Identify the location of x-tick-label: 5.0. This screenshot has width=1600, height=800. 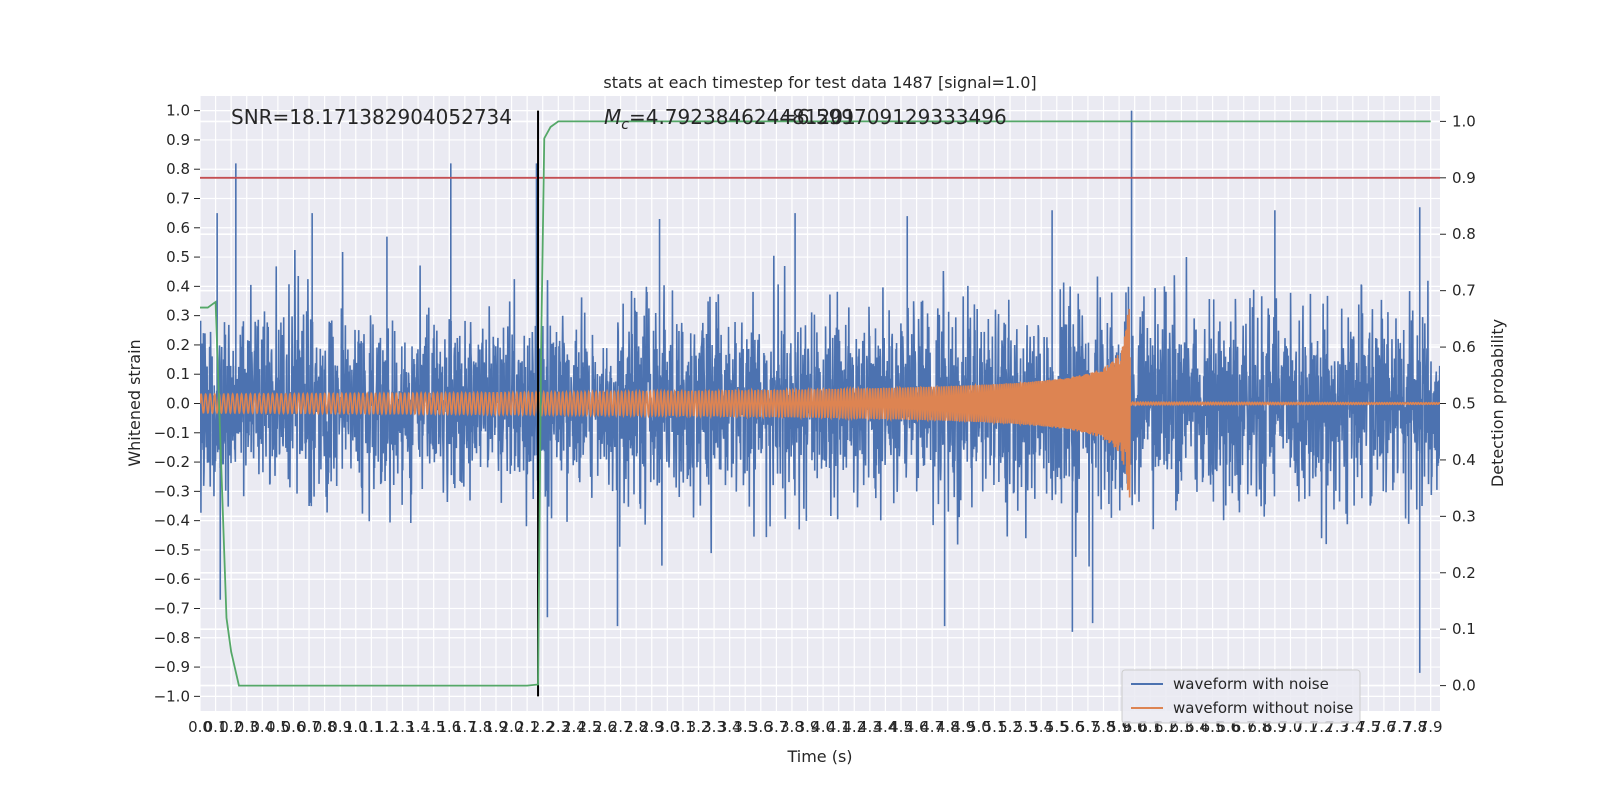
(979, 727).